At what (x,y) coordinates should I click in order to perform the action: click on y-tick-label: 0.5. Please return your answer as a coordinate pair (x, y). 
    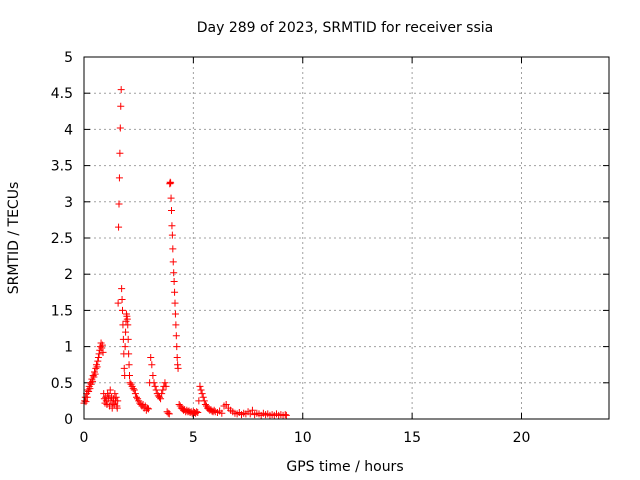
    Looking at the image, I should click on (62, 384).